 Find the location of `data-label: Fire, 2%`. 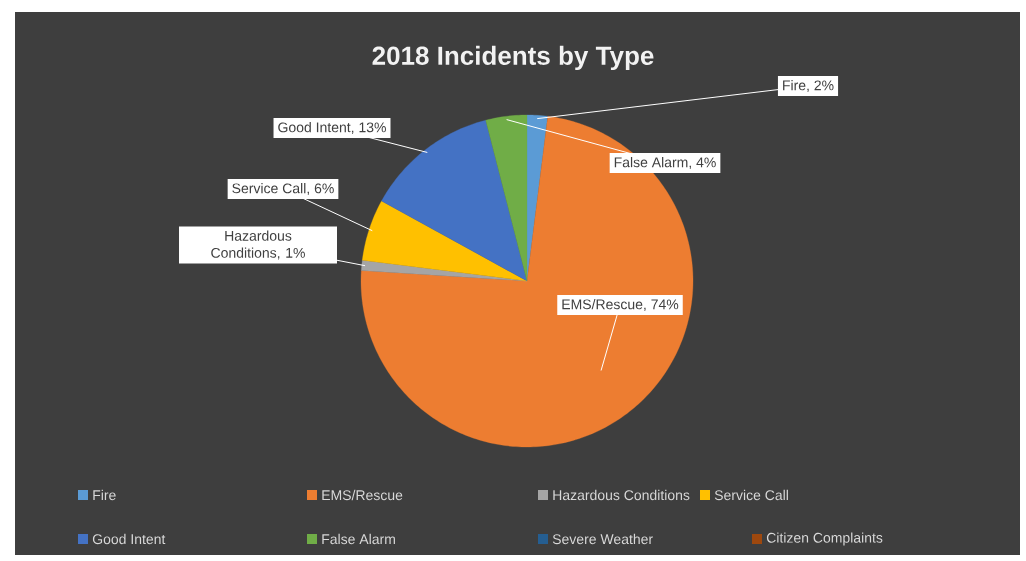

data-label: Fire, 2% is located at coordinates (808, 86).